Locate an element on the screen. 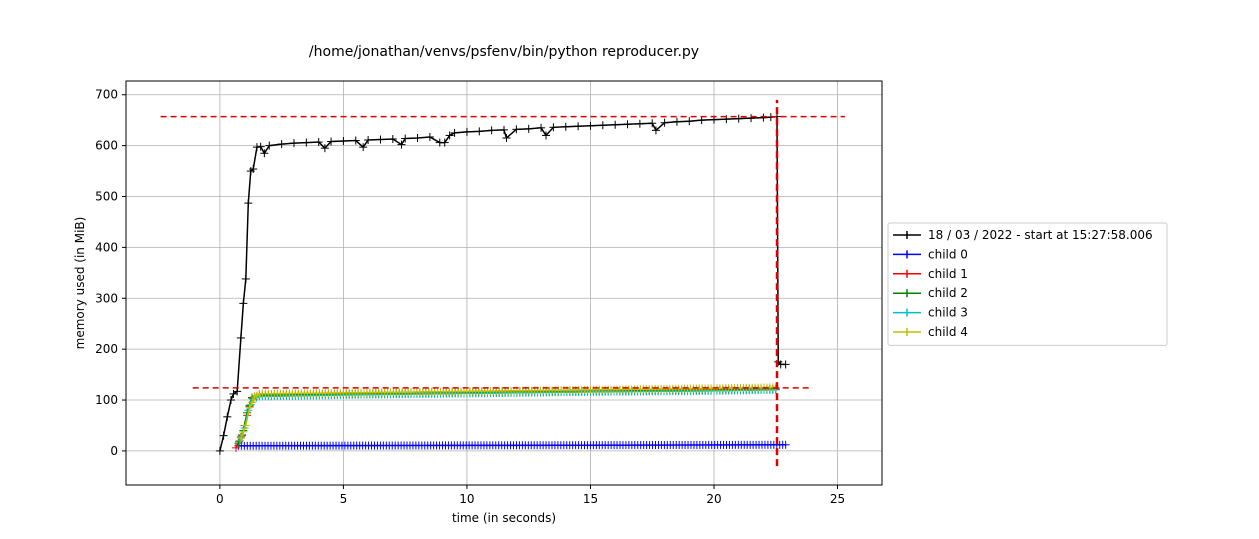  y-axis-label: memory used (in MiB) is located at coordinates (80, 283).